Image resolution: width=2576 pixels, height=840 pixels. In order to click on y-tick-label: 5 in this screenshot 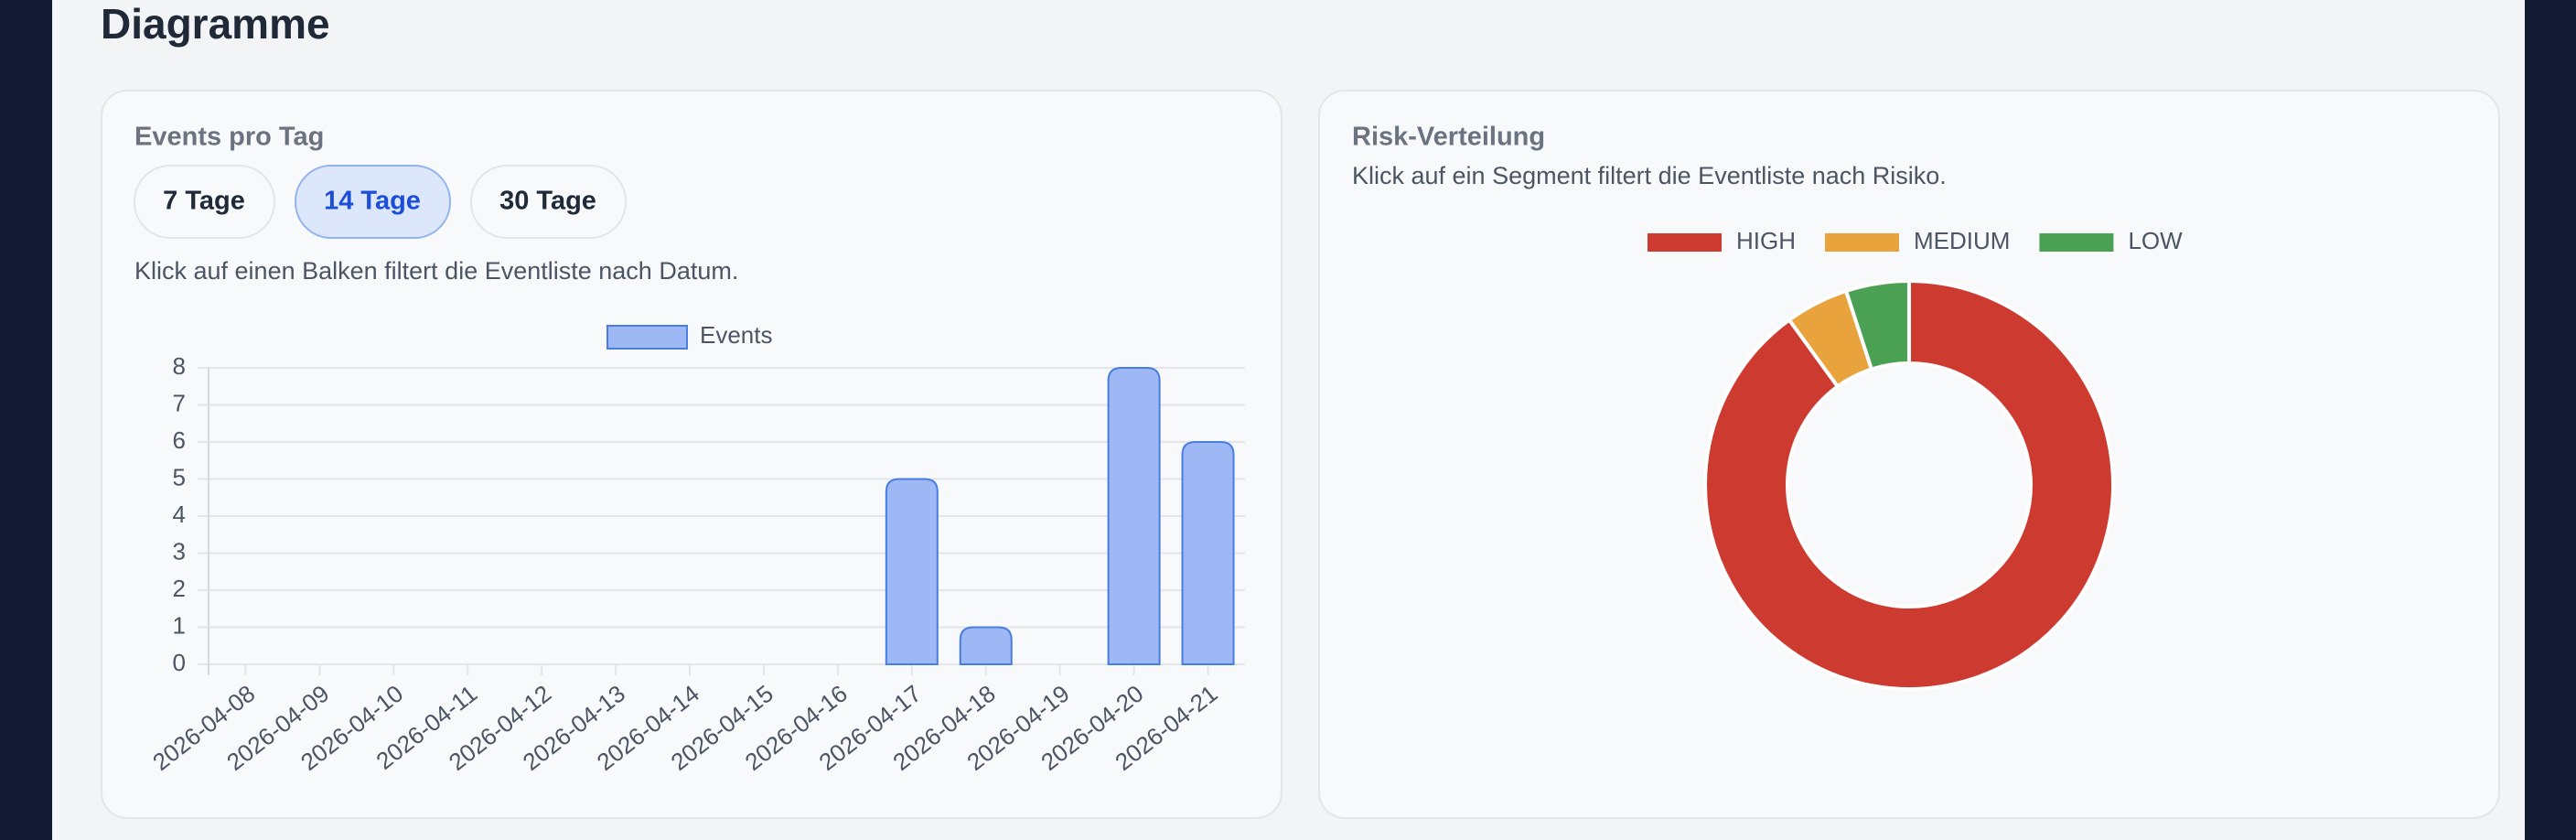, I will do `click(179, 476)`.